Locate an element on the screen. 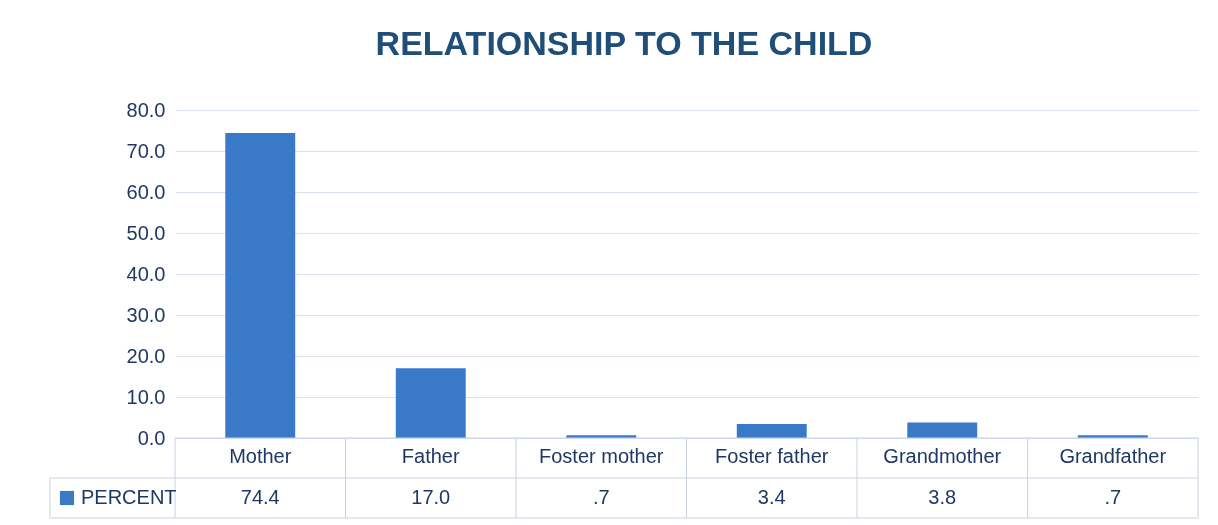 The height and width of the screenshot is (525, 1218). y-tick-label: 40.0 is located at coordinates (146, 273).